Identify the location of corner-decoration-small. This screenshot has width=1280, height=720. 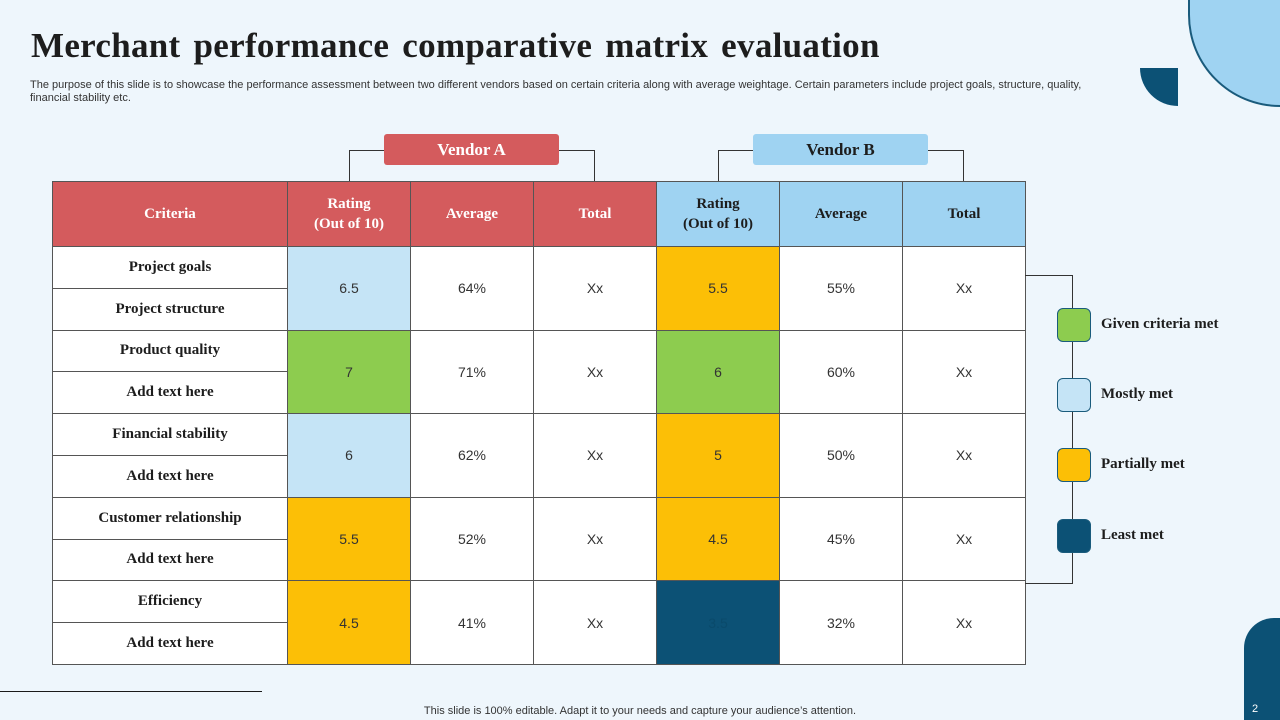
(1159, 87).